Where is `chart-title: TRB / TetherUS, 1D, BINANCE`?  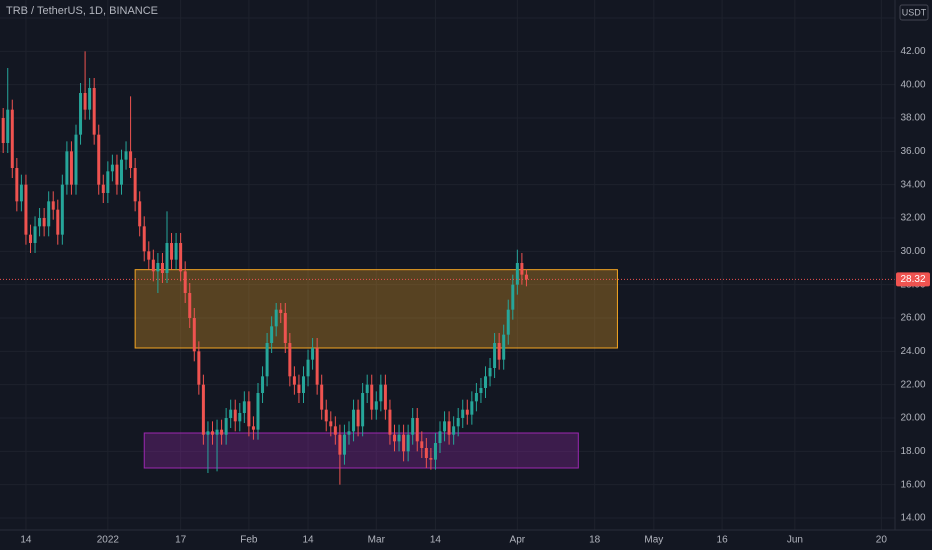 chart-title: TRB / TetherUS, 1D, BINANCE is located at coordinates (82, 11).